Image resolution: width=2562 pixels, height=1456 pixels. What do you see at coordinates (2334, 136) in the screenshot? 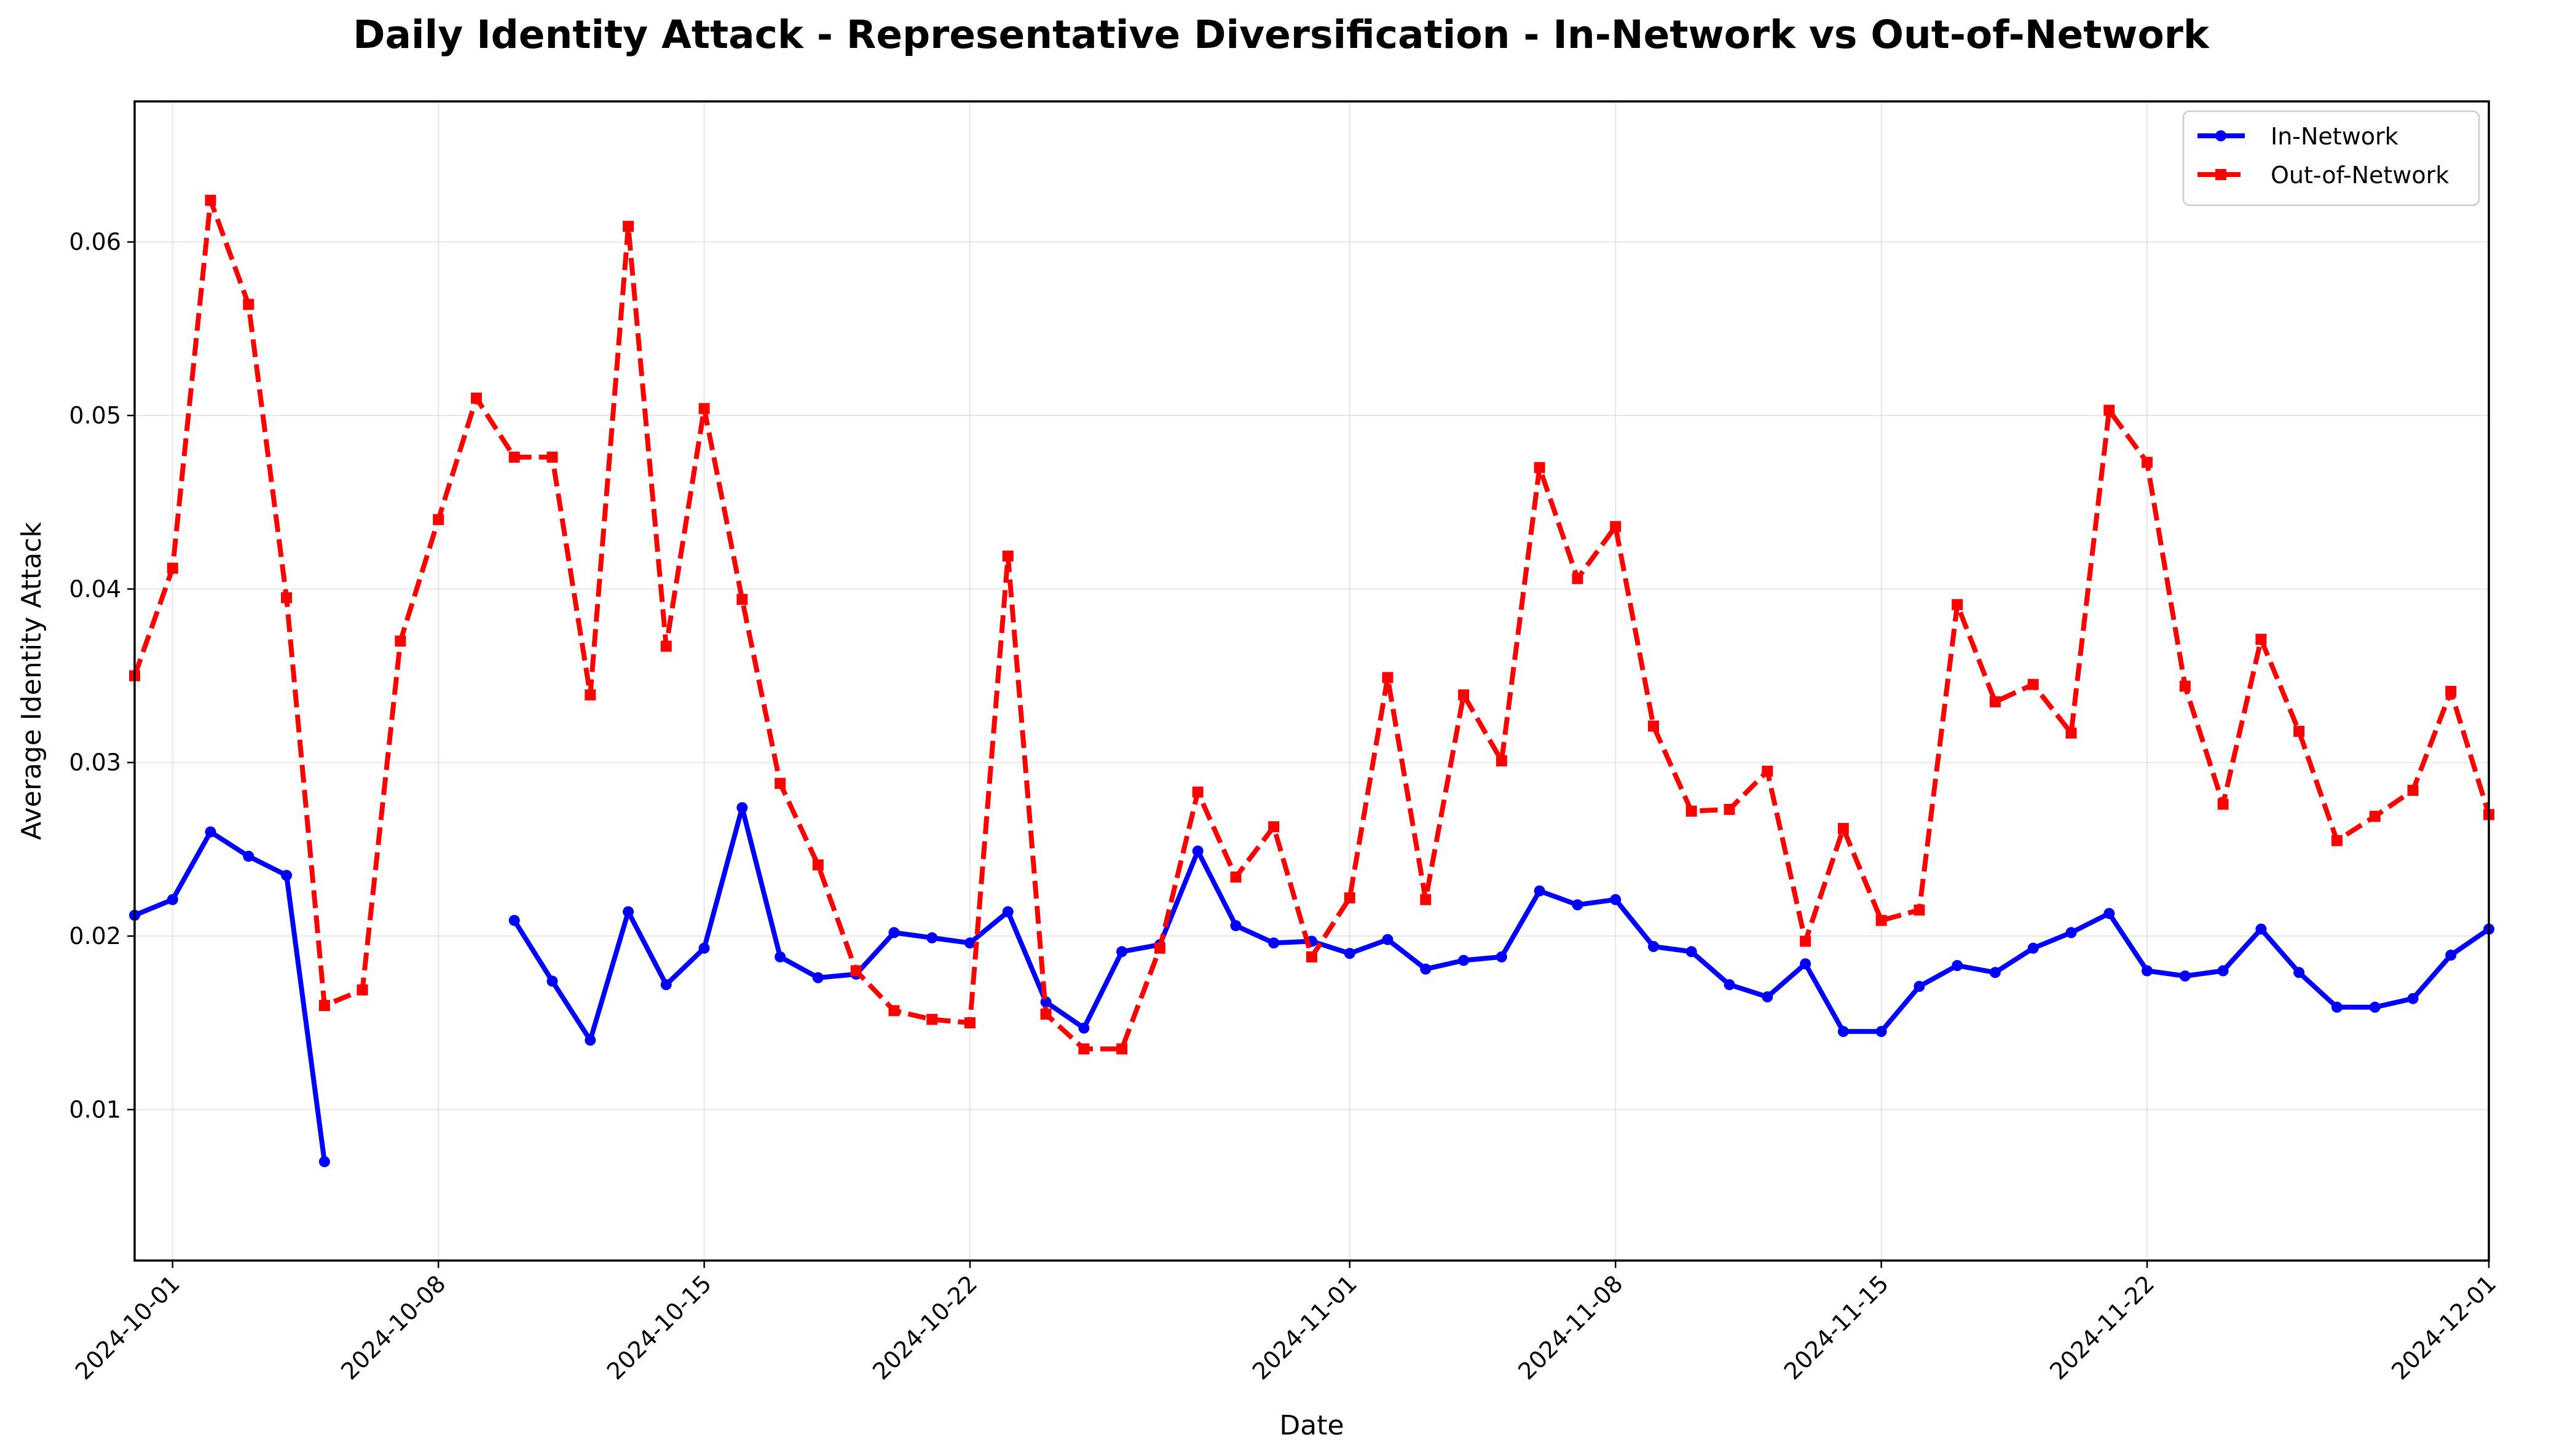
I see `legend-in-network-label: In-Network` at bounding box center [2334, 136].